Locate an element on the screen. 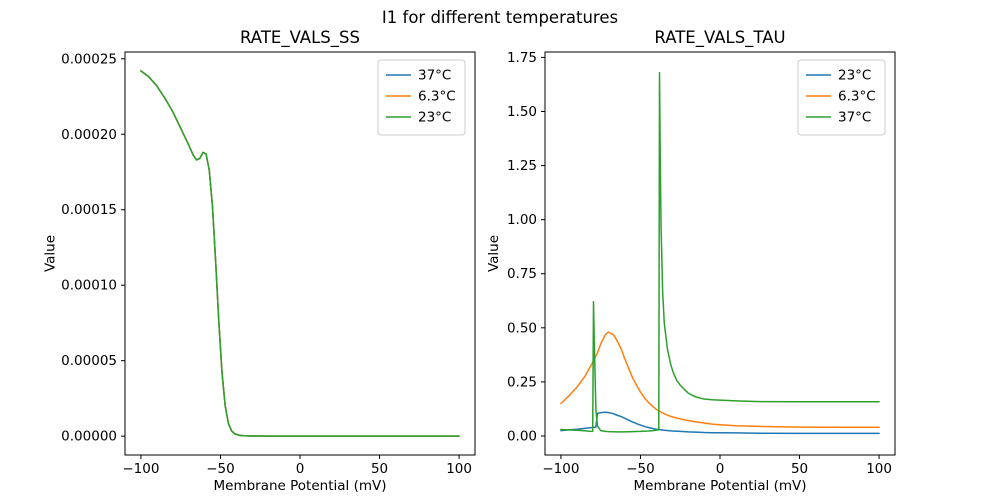 The height and width of the screenshot is (500, 1000). figure-title: I1 for different temperatures is located at coordinates (500, 17).